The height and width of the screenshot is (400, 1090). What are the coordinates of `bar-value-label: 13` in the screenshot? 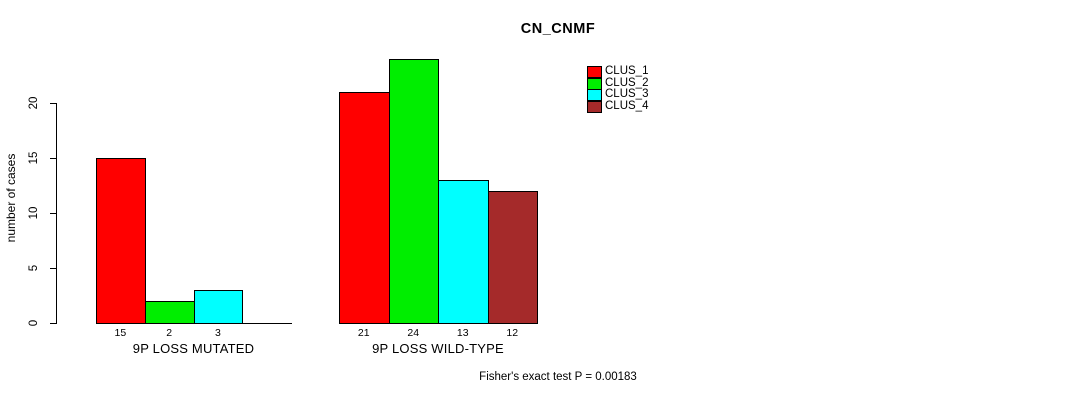 It's located at (462, 333).